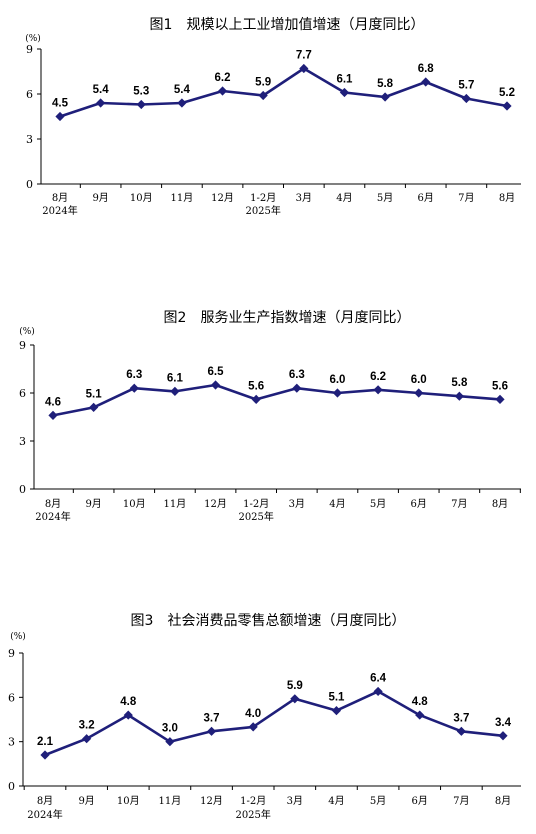 This screenshot has height=834, width=536. I want to click on data-label: 5.2, so click(507, 93).